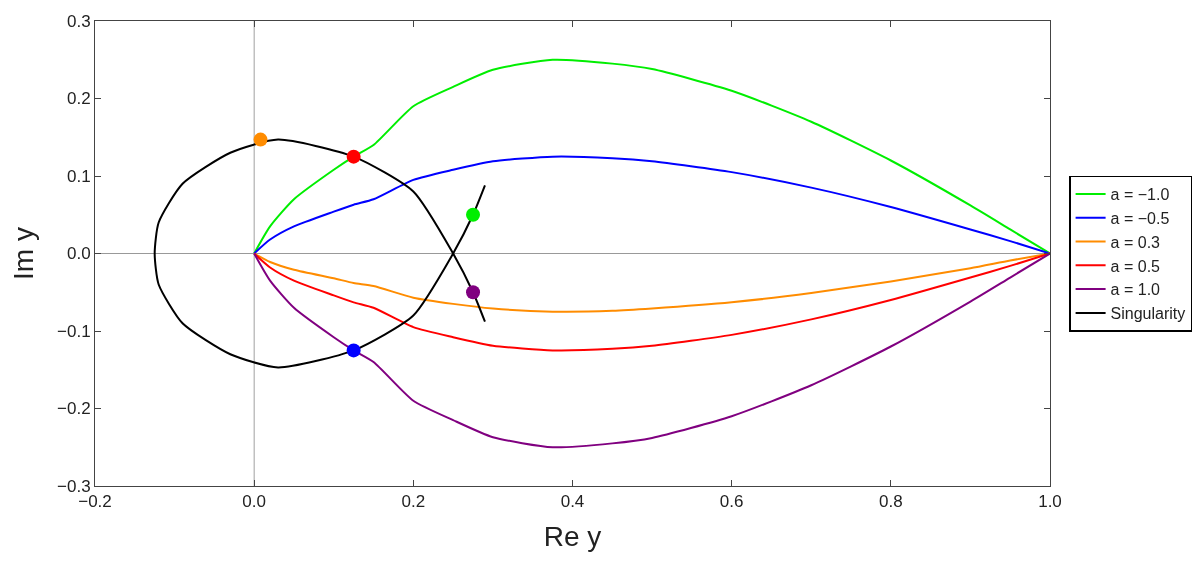  I want to click on y-tick-label: −0.2, so click(74, 409).